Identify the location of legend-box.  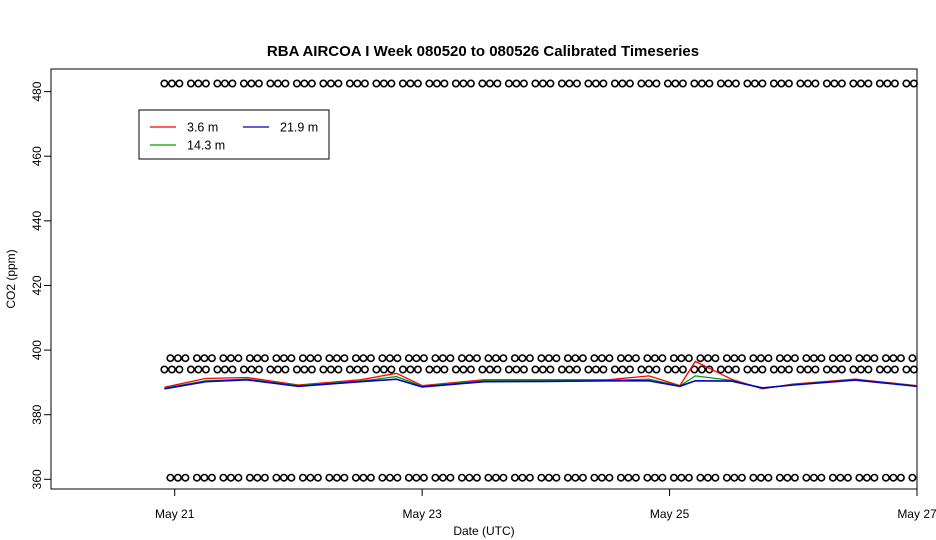
(234, 134).